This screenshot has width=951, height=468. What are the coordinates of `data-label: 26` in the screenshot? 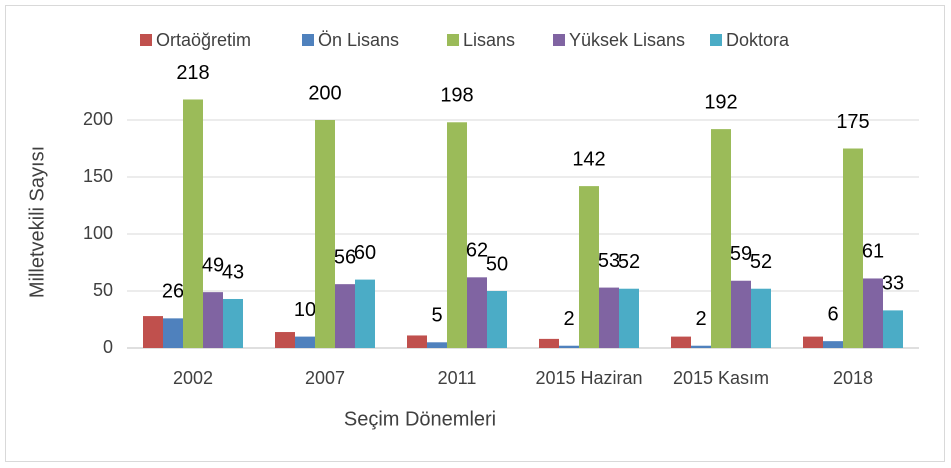 It's located at (173, 292).